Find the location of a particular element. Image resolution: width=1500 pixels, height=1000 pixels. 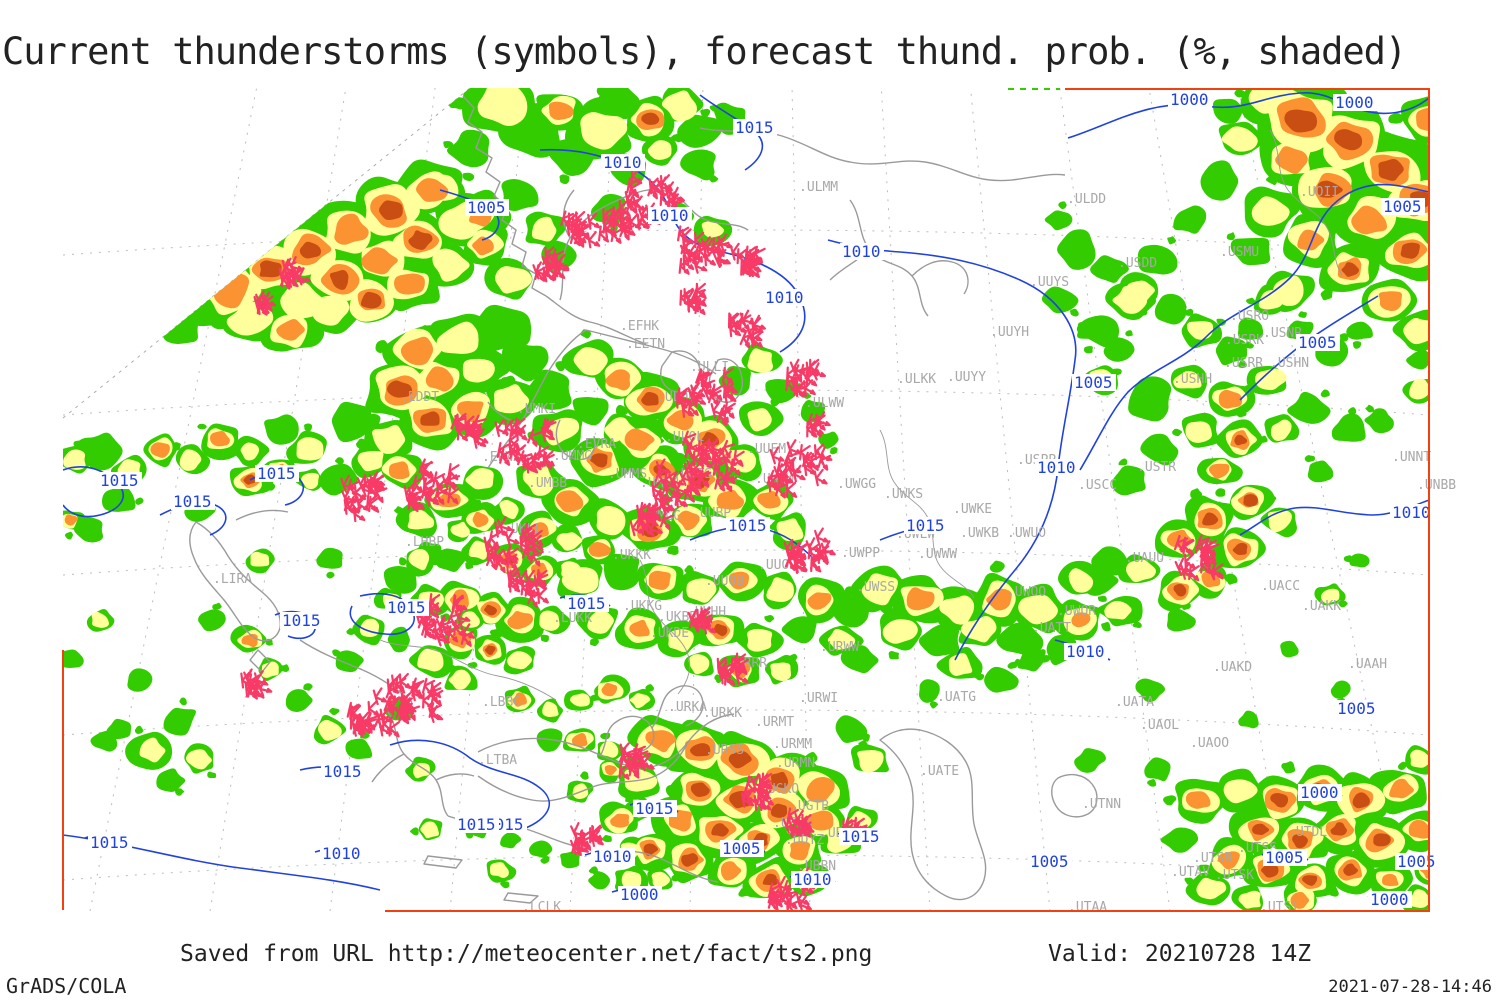

station-label: .UAKK is located at coordinates (1321, 606).